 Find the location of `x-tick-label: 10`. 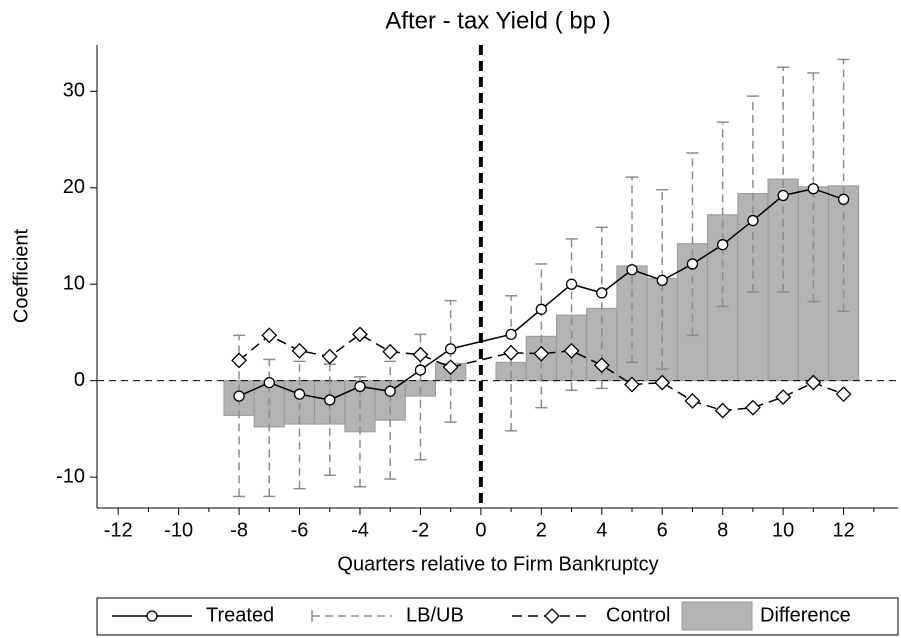

x-tick-label: 10 is located at coordinates (783, 530).